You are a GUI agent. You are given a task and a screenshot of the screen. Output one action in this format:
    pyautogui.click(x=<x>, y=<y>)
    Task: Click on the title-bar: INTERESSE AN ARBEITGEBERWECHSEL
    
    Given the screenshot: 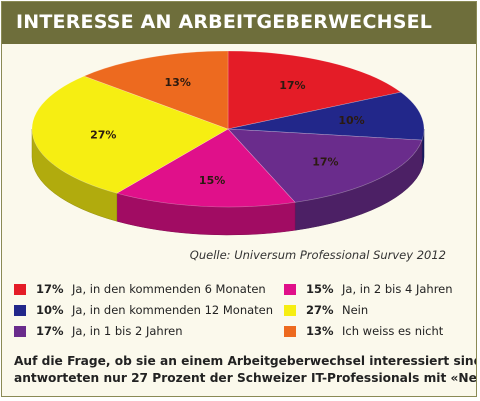 What is the action you would take?
    pyautogui.click(x=239, y=23)
    